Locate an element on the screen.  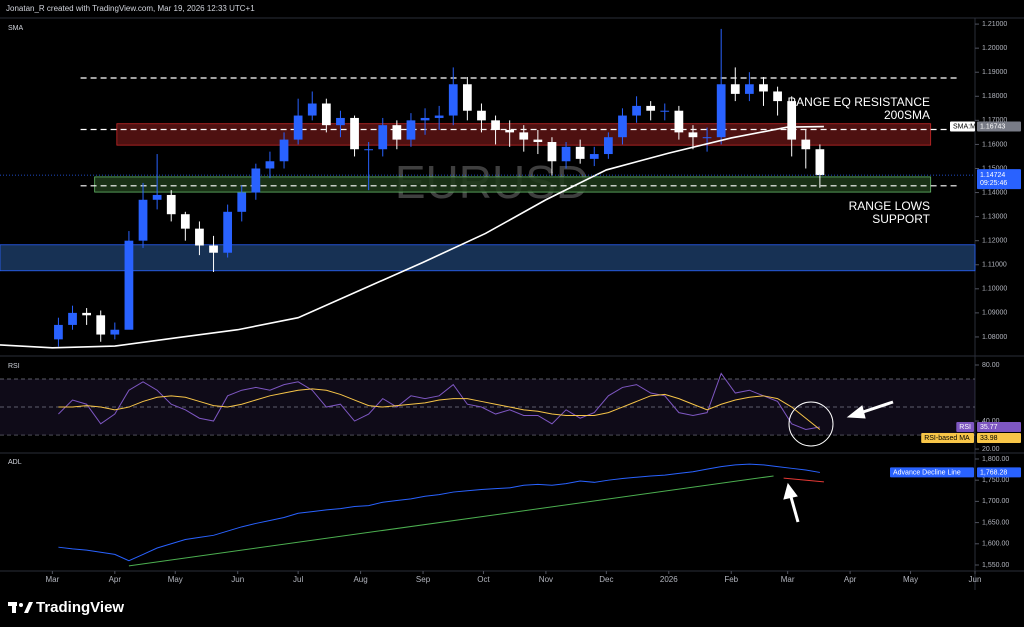
panel-label: ADL is located at coordinates (15, 462).